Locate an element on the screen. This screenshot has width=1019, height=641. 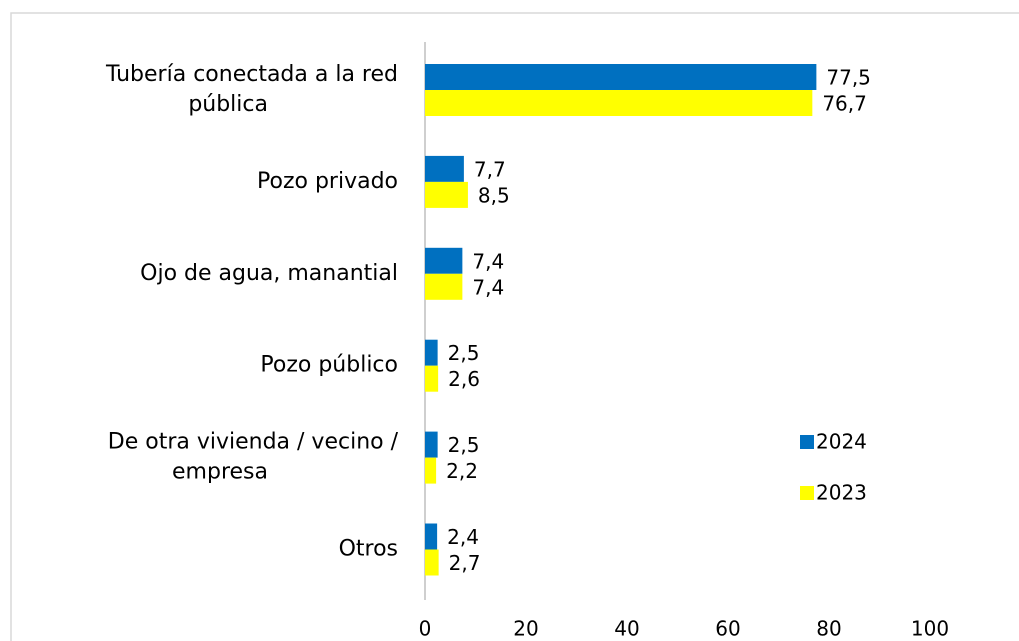
y-tick-label: Ojo de agua, manantial is located at coordinates (269, 273).